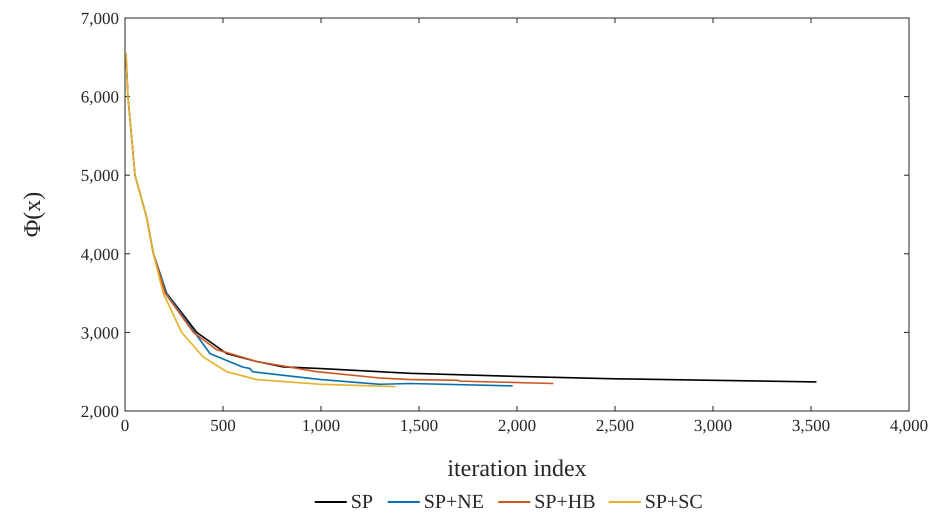  I want to click on y-tick-label: 3,000, so click(99, 332).